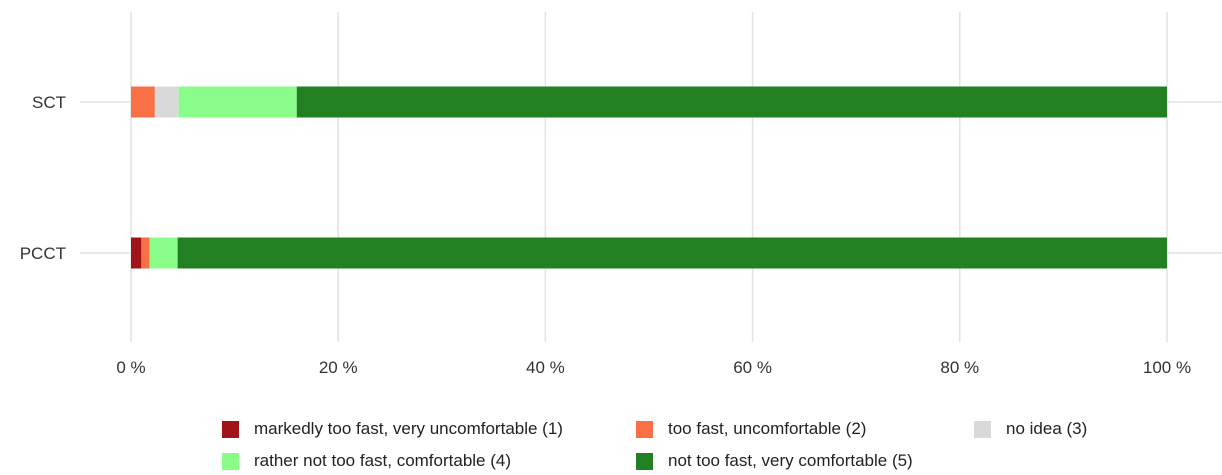  Describe the element at coordinates (1047, 428) in the screenshot. I see `legend-label: no idea (3)` at that location.